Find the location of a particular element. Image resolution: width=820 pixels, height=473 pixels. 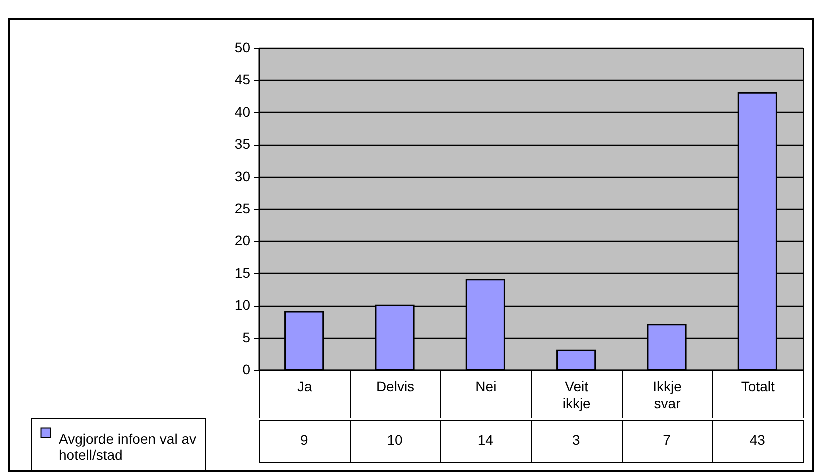

data-label: 7 is located at coordinates (667, 440).